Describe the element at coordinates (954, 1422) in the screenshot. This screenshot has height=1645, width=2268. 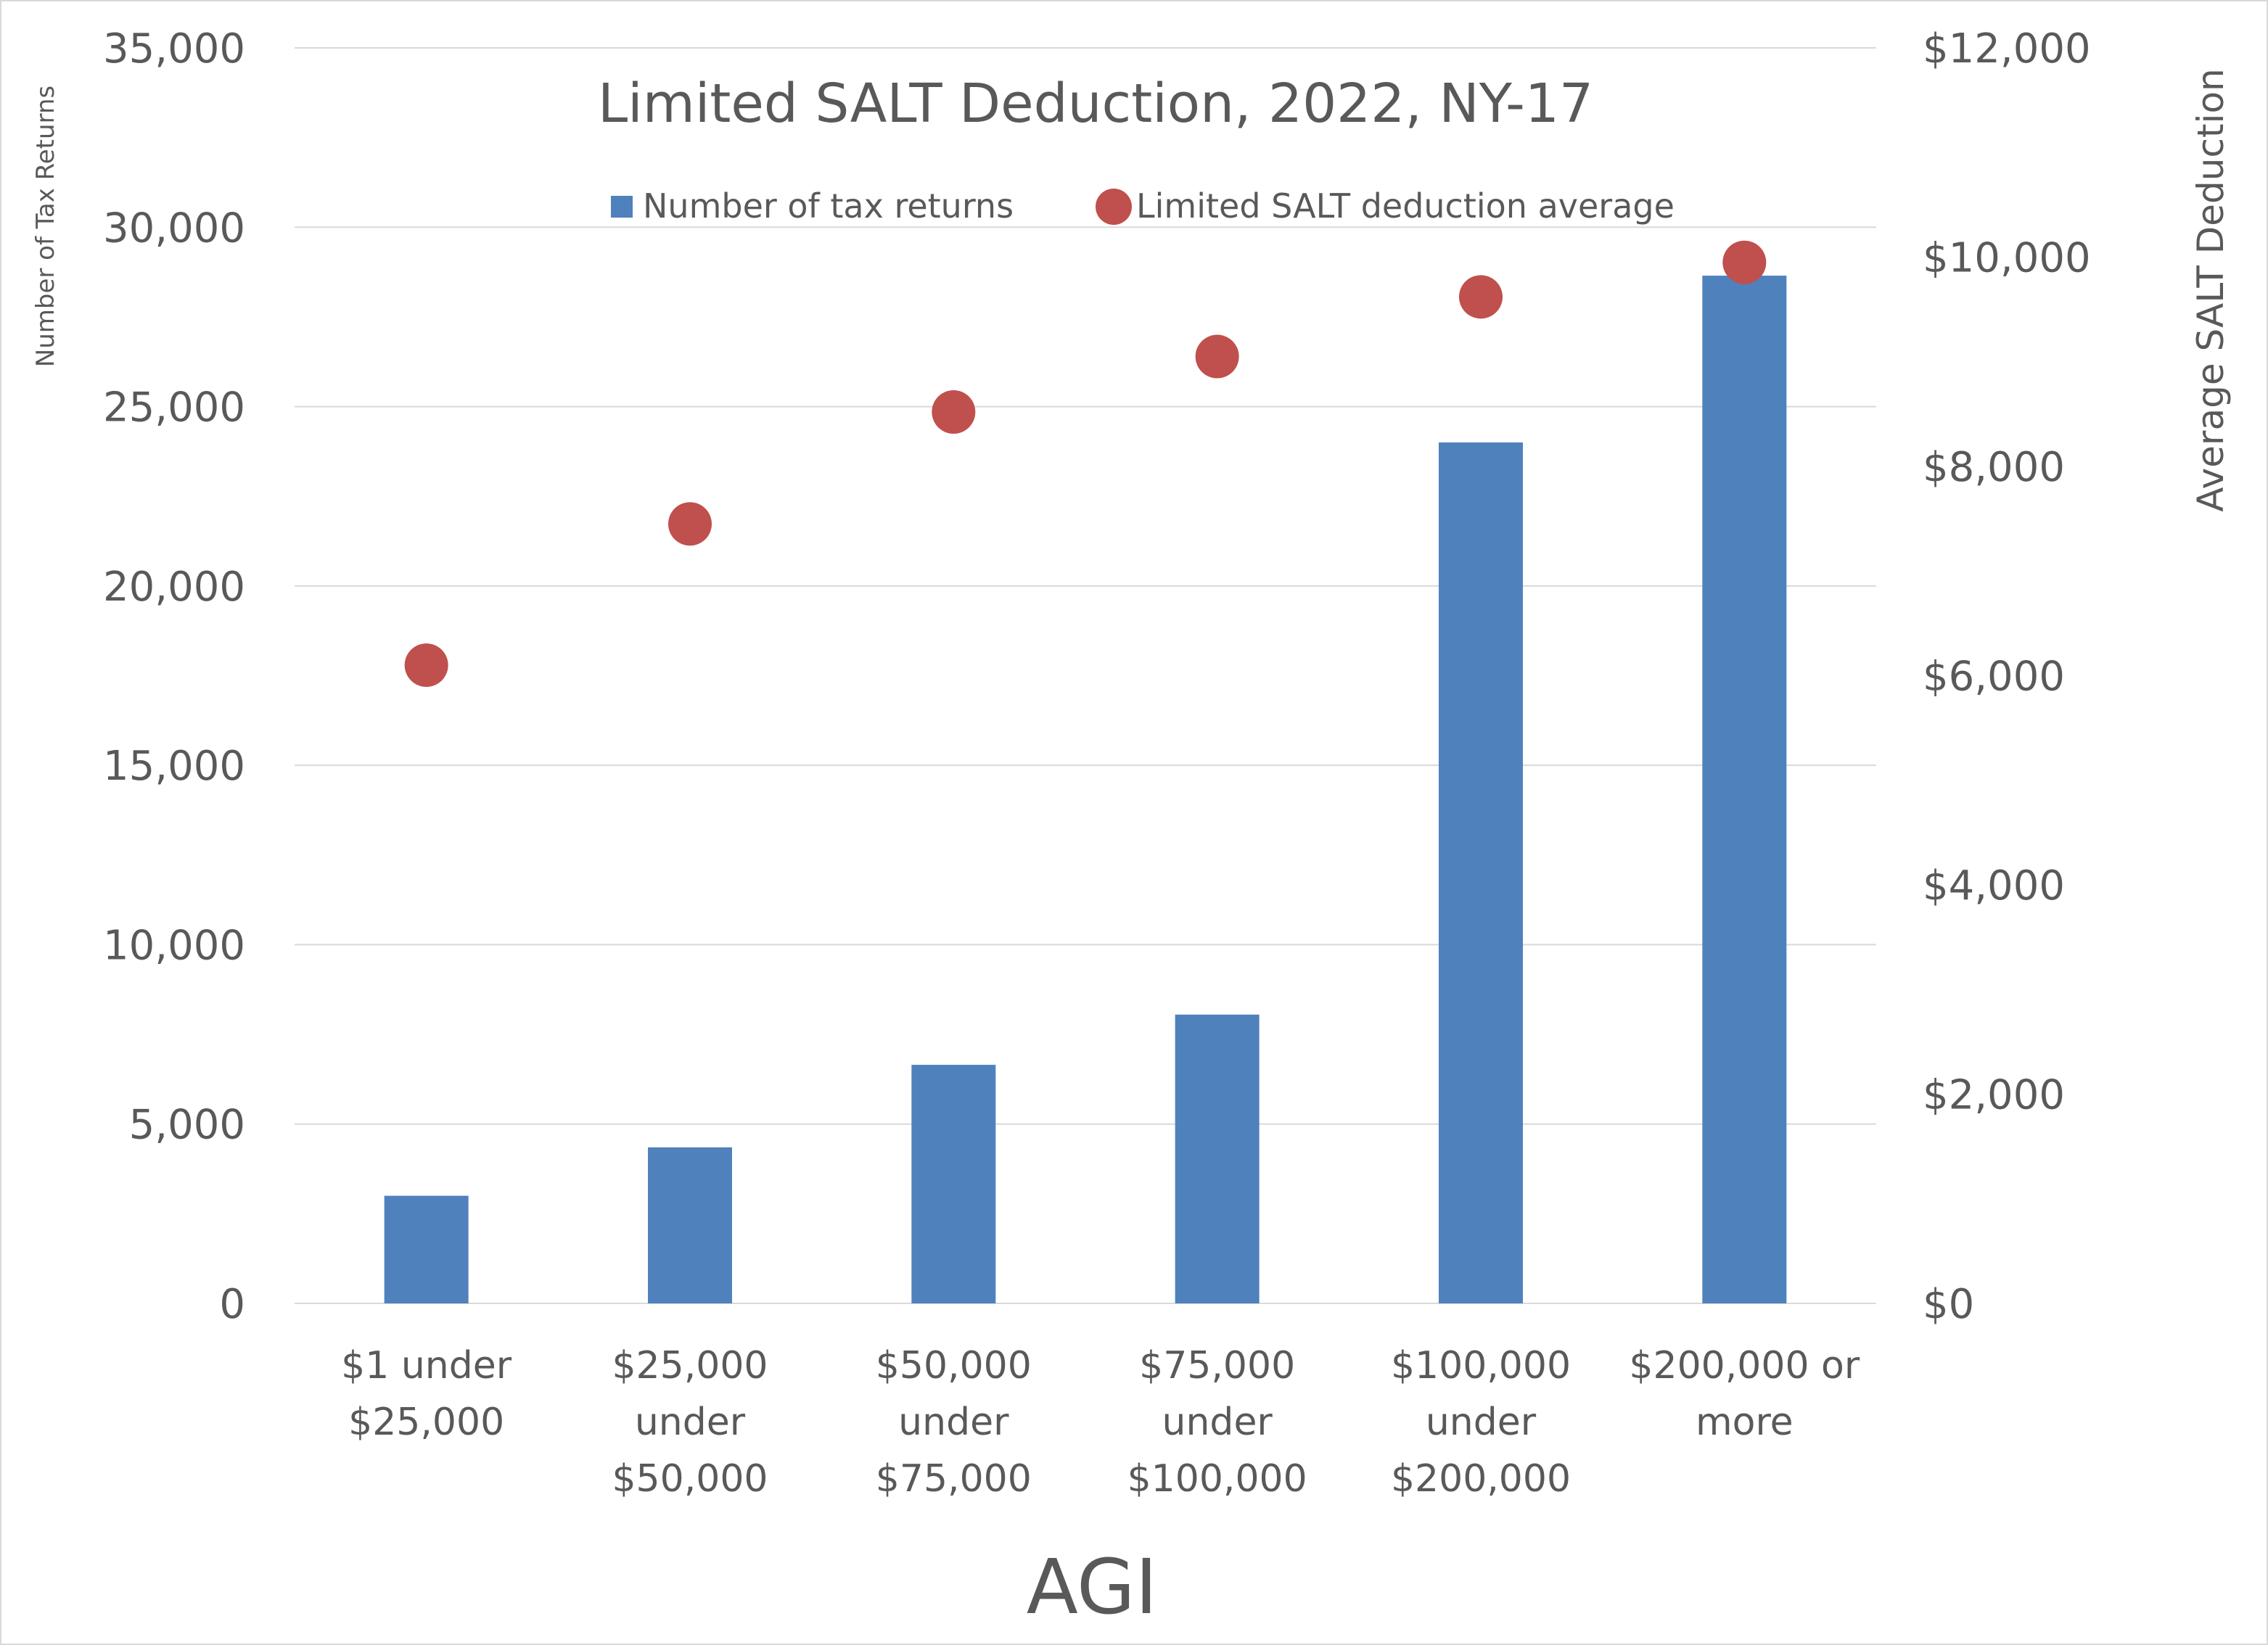
I see `x-tick-label: $50,000 under $75,000` at that location.